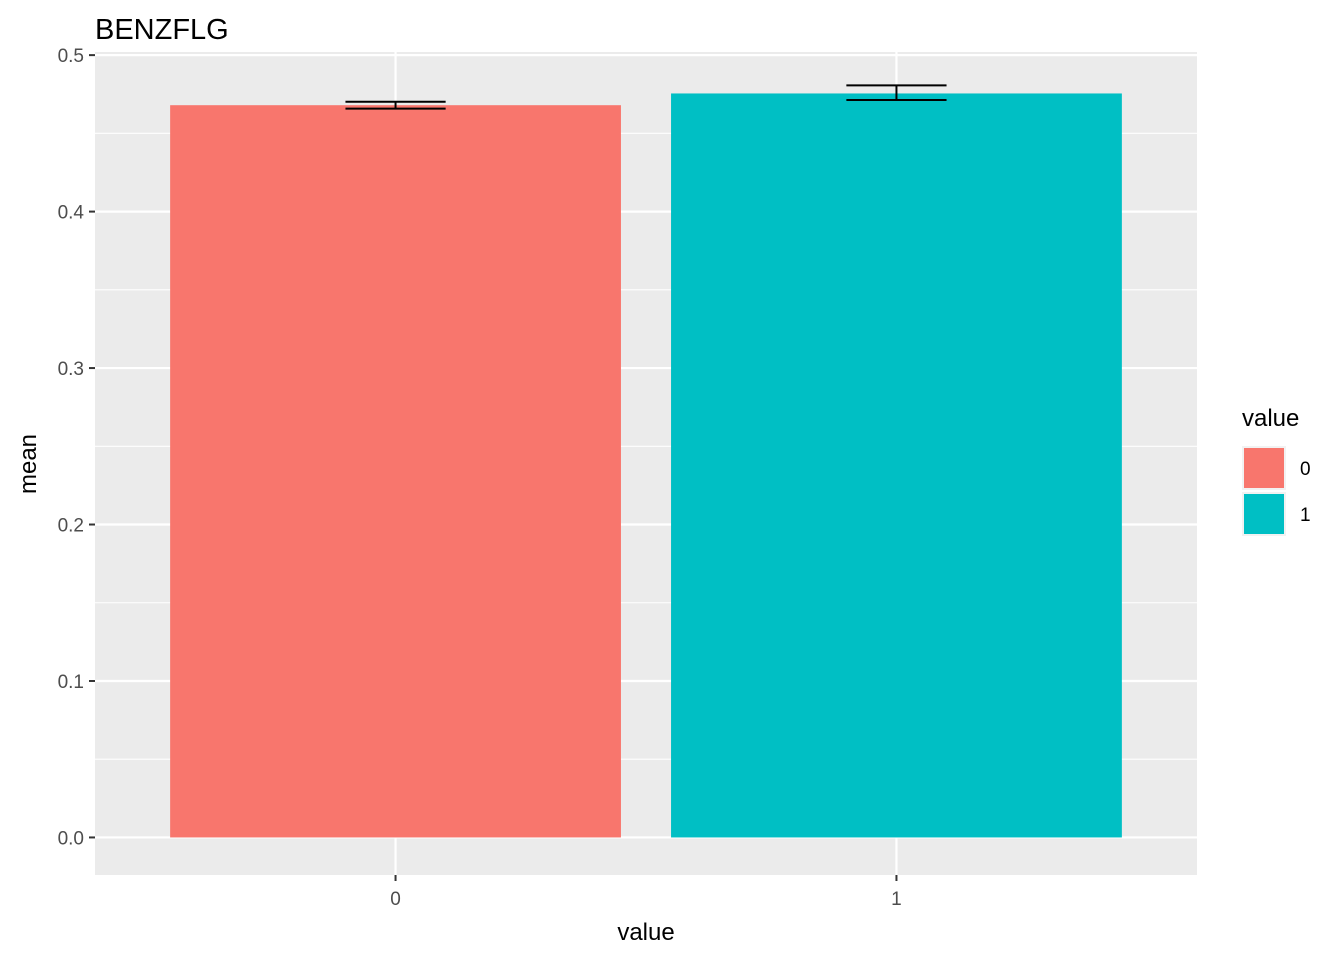 The height and width of the screenshot is (960, 1344). I want to click on y-tick-label: 0.0, so click(71, 838).